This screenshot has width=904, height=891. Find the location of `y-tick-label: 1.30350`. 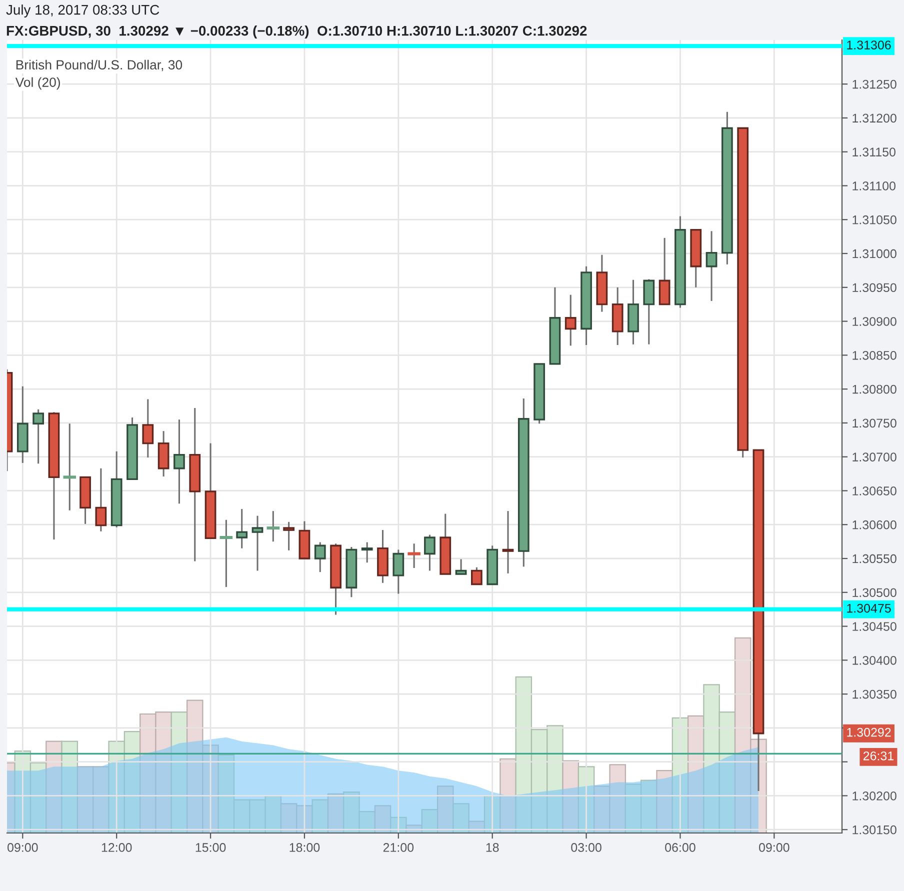

y-tick-label: 1.30350 is located at coordinates (874, 694).